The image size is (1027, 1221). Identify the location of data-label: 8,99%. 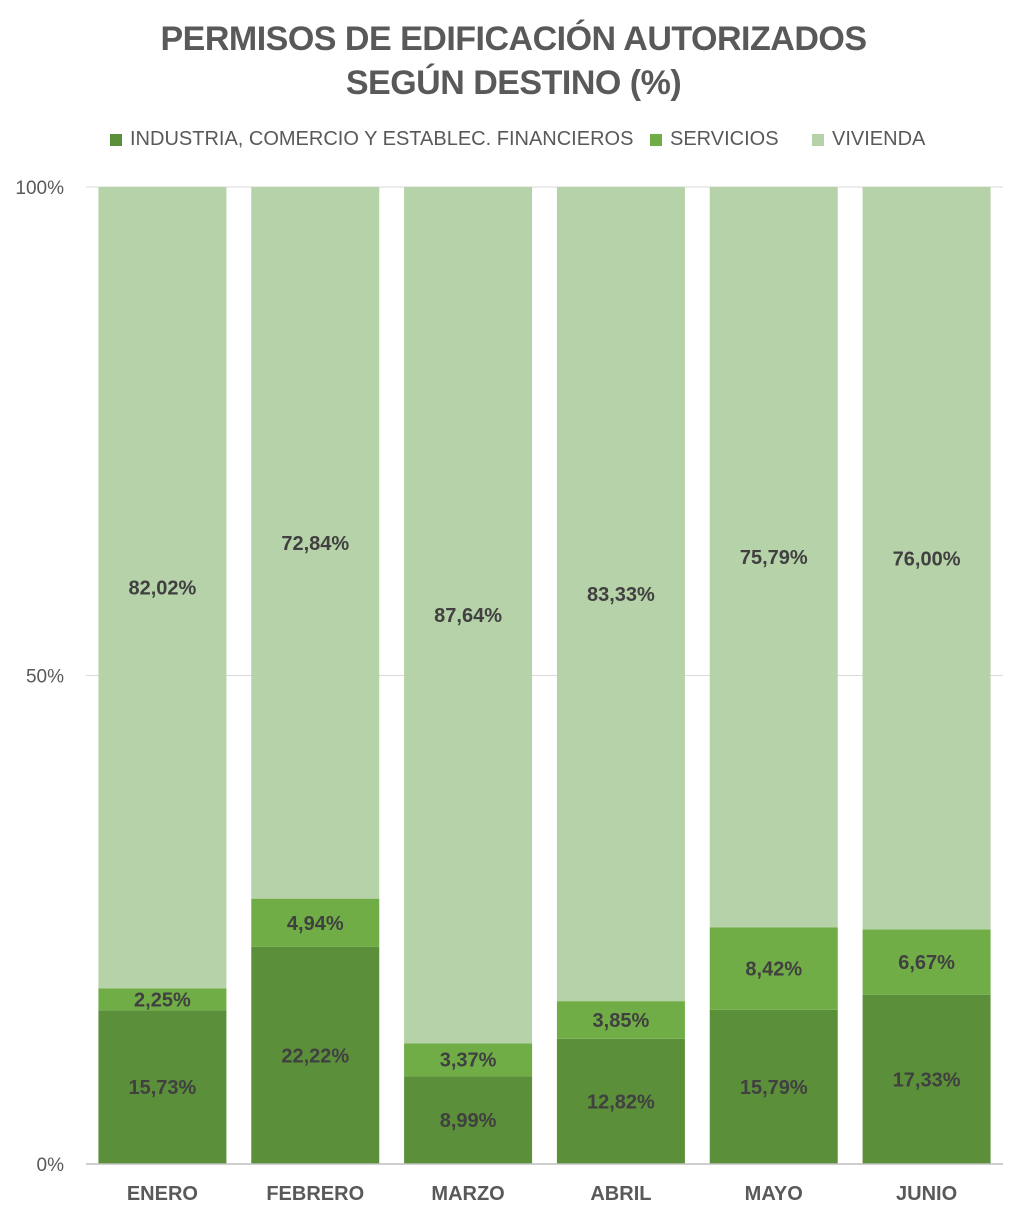
(468, 1121).